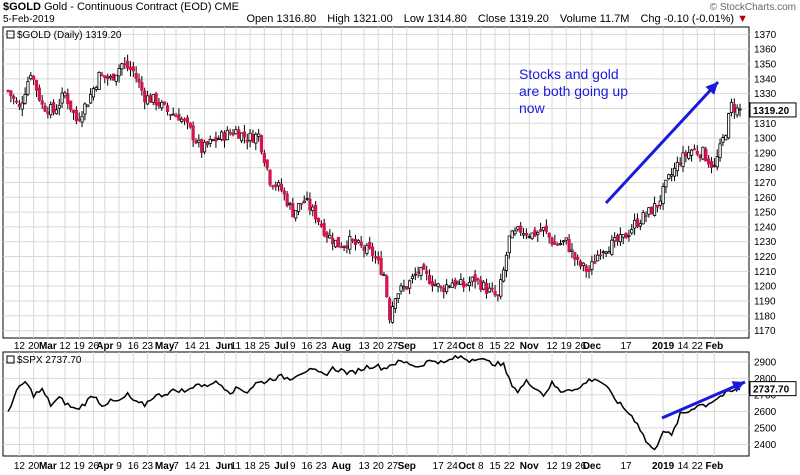 This screenshot has height=475, width=800. I want to click on x-tick-label: 25, so click(265, 346).